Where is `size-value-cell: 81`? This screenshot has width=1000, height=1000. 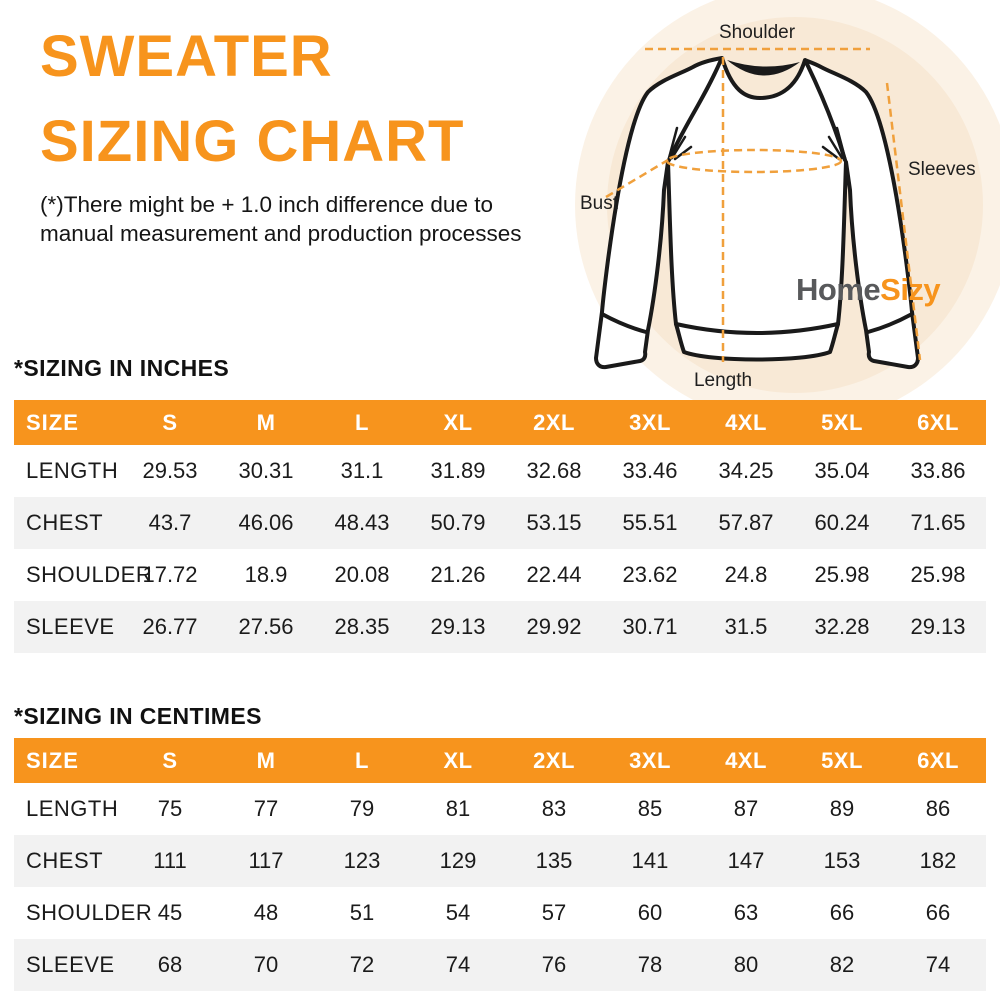 size-value-cell: 81 is located at coordinates (458, 808).